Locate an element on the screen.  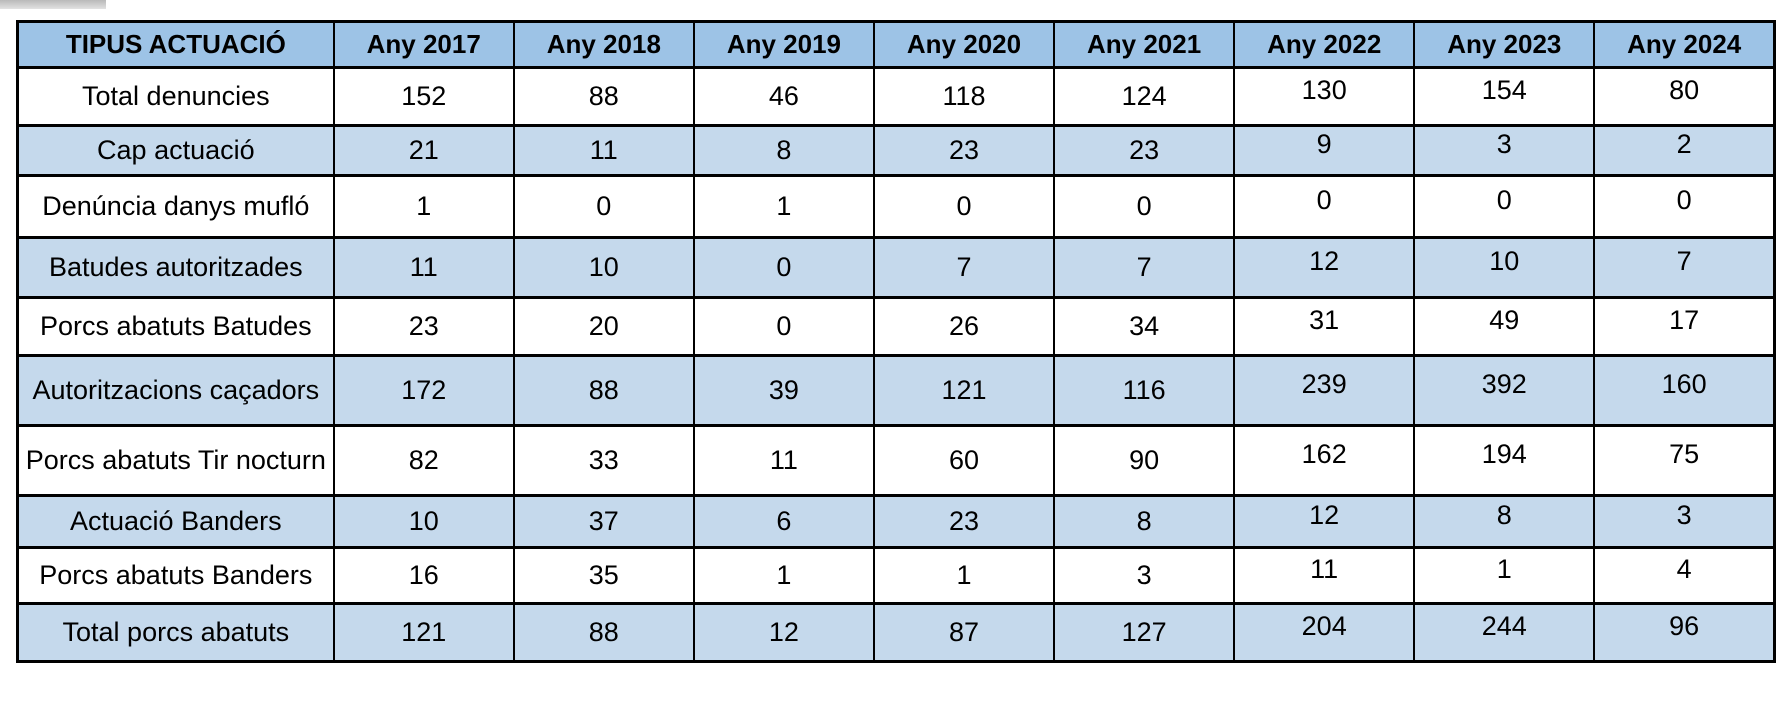
cell-value: 90 is located at coordinates (1144, 460).